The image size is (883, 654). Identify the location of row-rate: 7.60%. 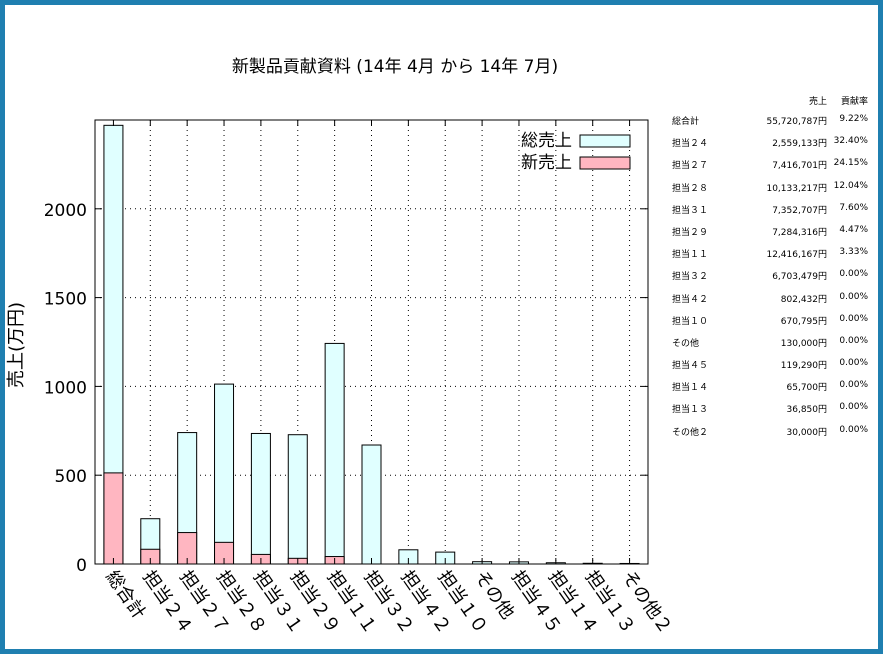
(853, 207).